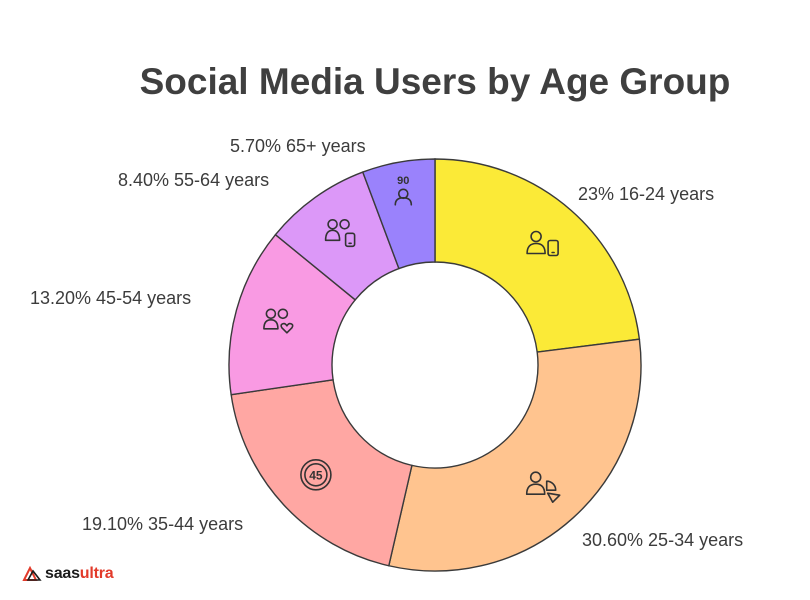 The image size is (810, 600). What do you see at coordinates (403, 190) in the screenshot?
I see `senior-90-icon: 90` at bounding box center [403, 190].